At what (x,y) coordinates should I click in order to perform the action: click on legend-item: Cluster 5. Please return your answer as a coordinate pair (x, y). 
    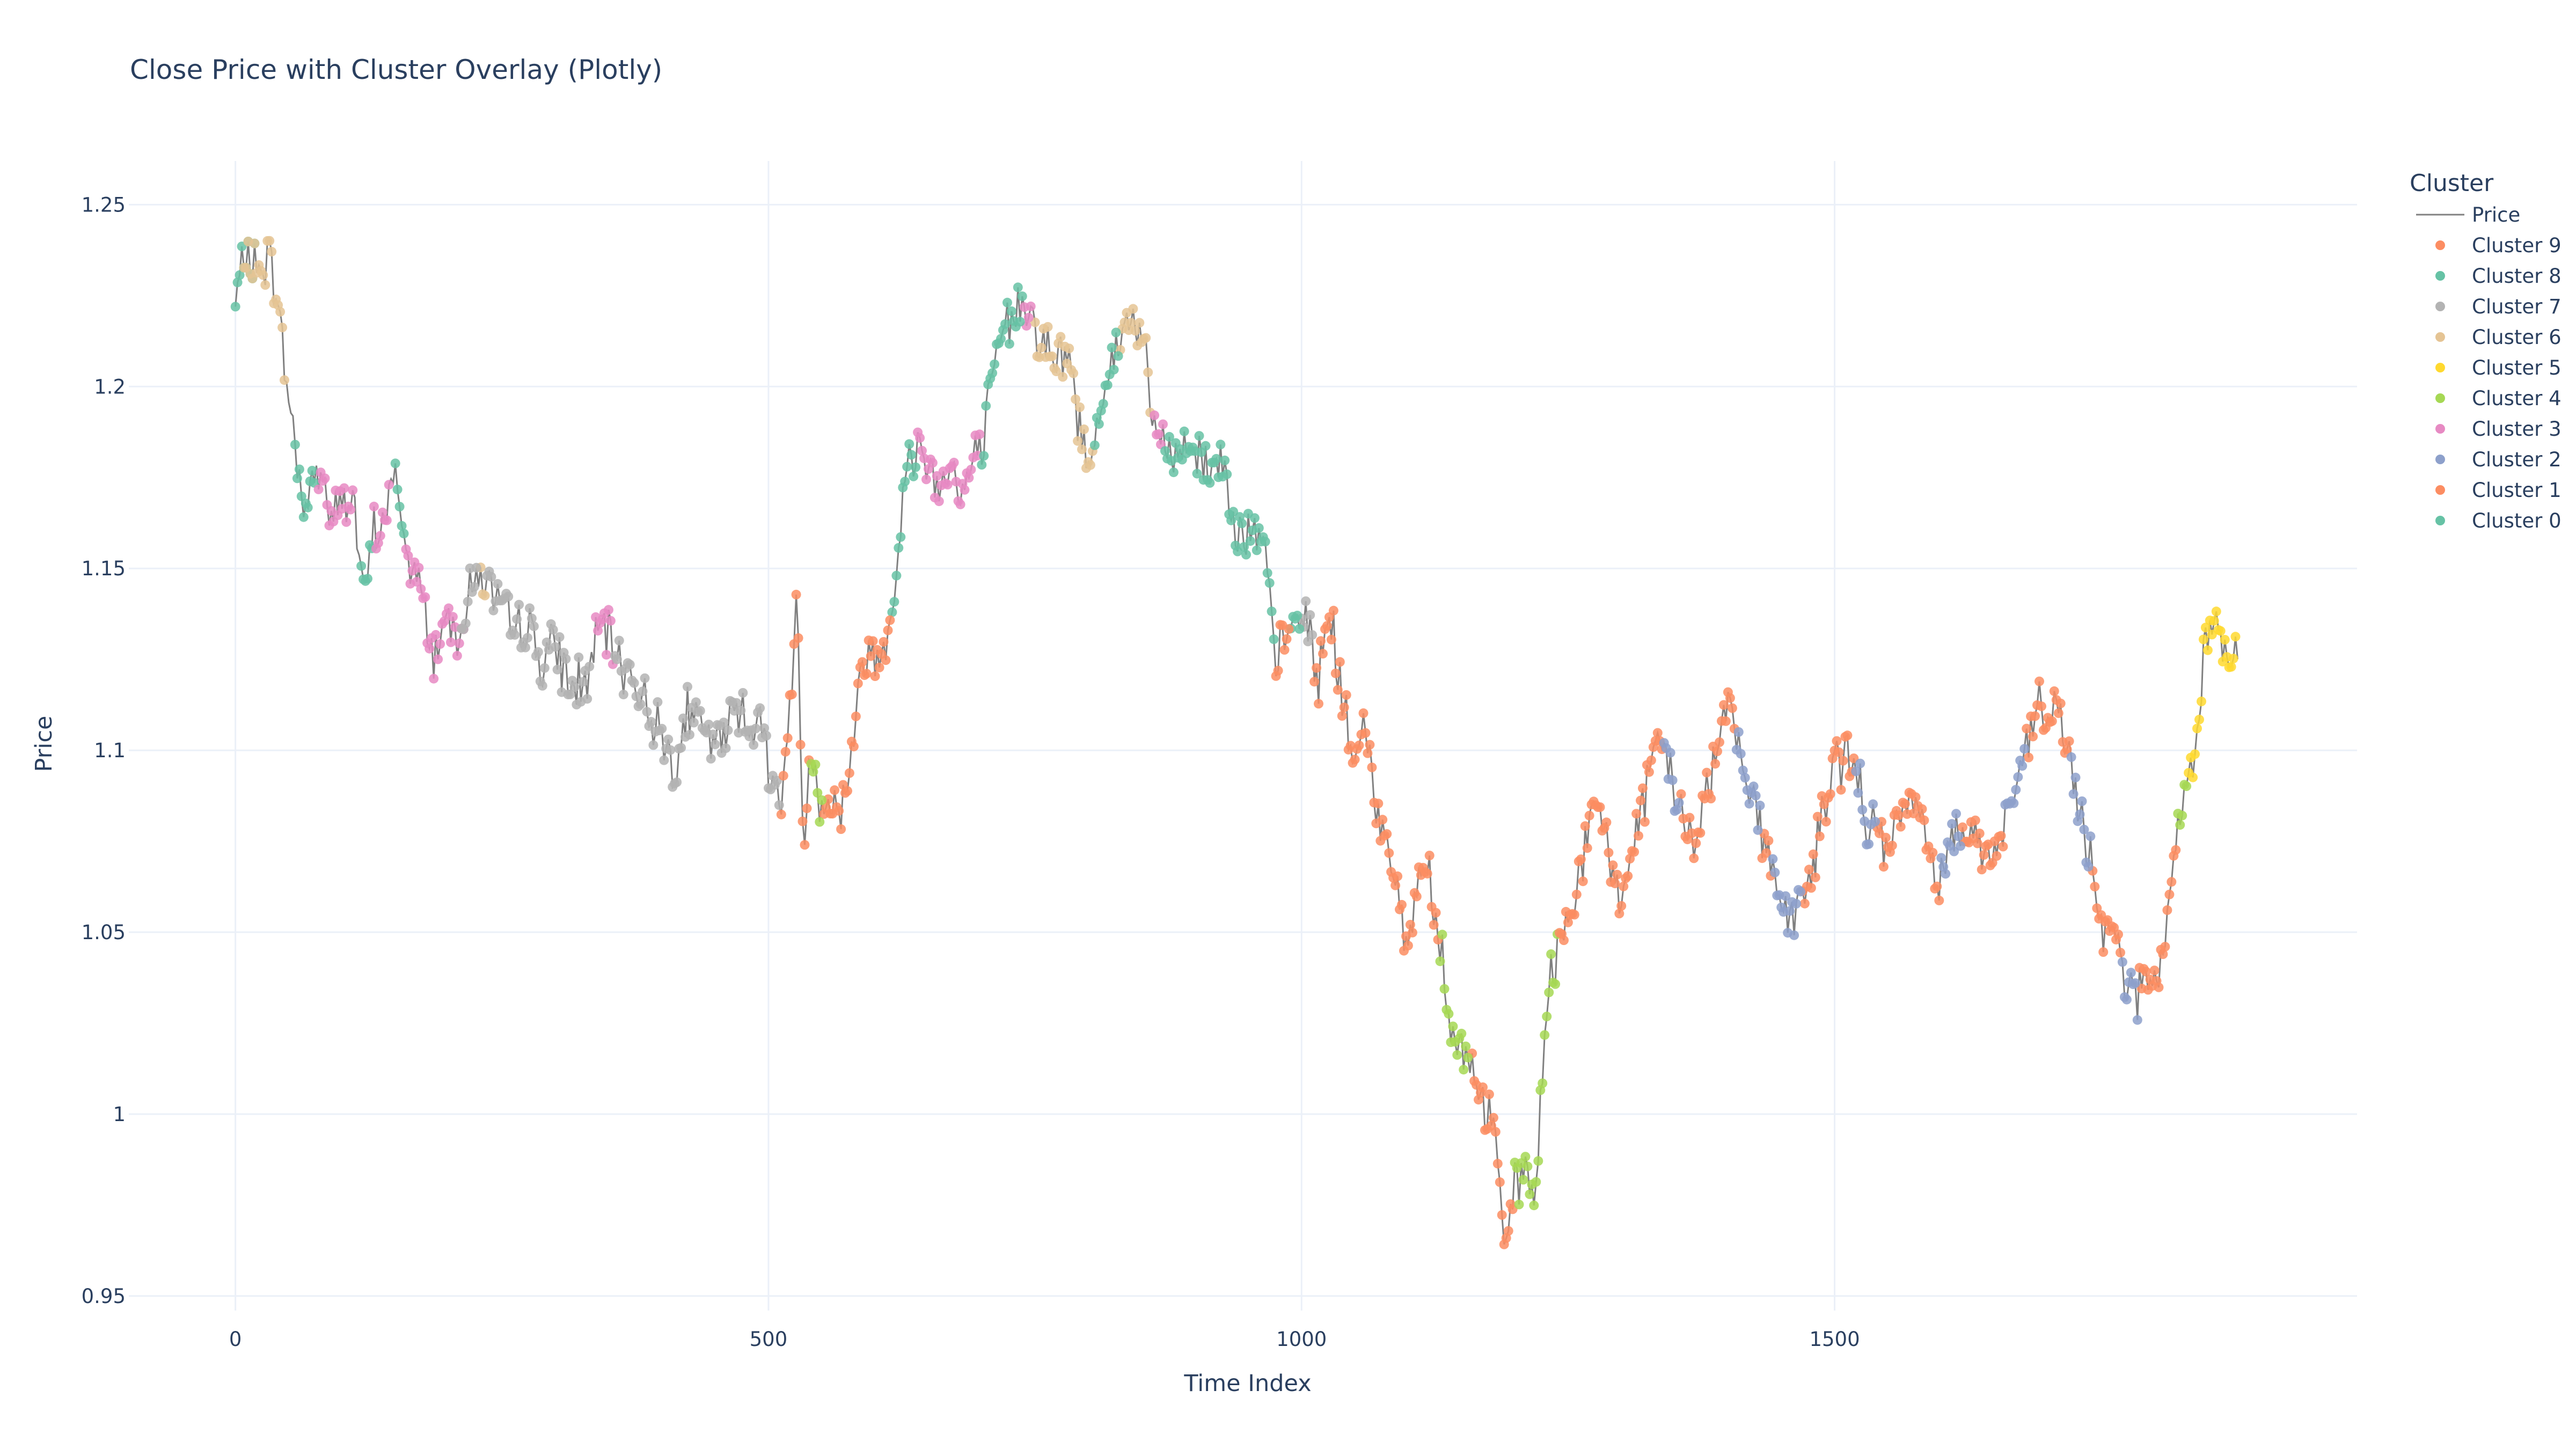
    Looking at the image, I should click on (2498, 367).